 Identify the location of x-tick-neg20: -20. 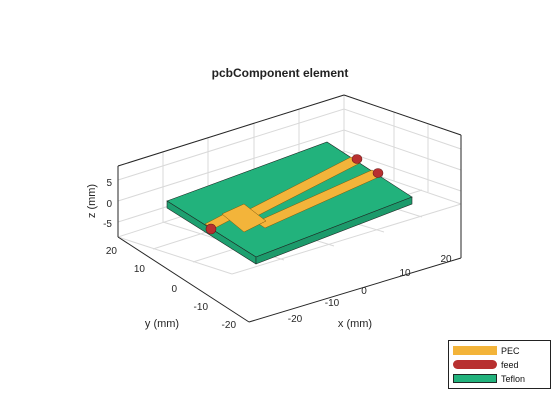
(295, 319).